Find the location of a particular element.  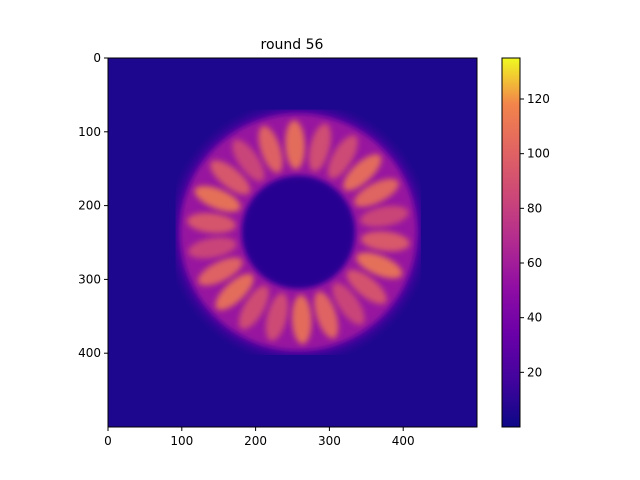

x-tick-label: 0 is located at coordinates (108, 441).